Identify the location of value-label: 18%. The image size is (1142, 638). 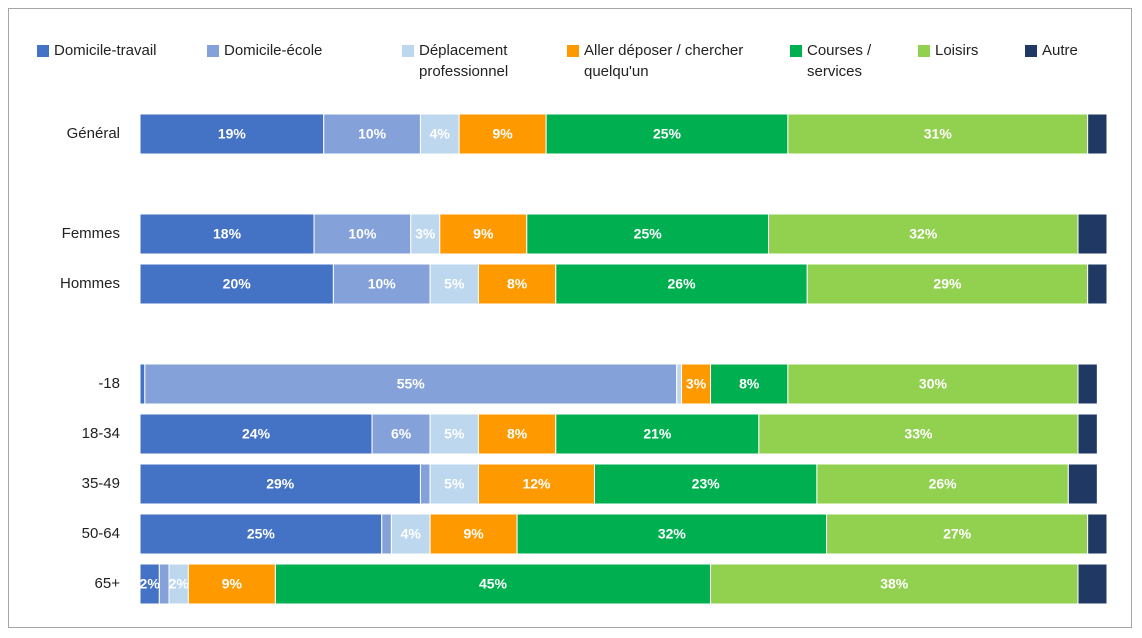
(227, 234).